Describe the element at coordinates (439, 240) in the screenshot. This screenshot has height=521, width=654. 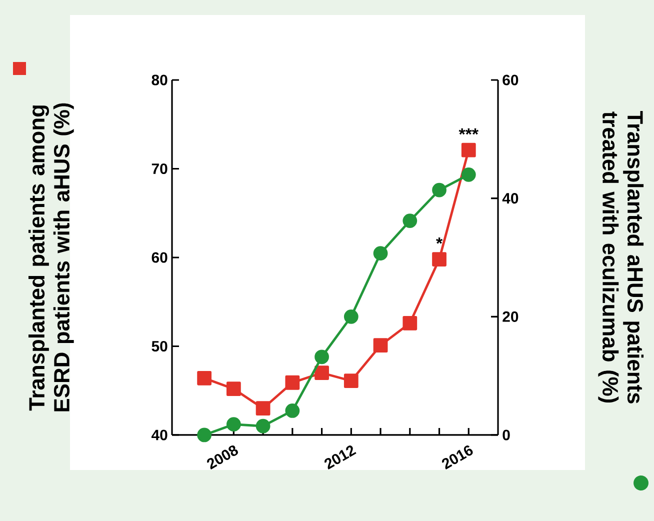
I see `annotation: *` at that location.